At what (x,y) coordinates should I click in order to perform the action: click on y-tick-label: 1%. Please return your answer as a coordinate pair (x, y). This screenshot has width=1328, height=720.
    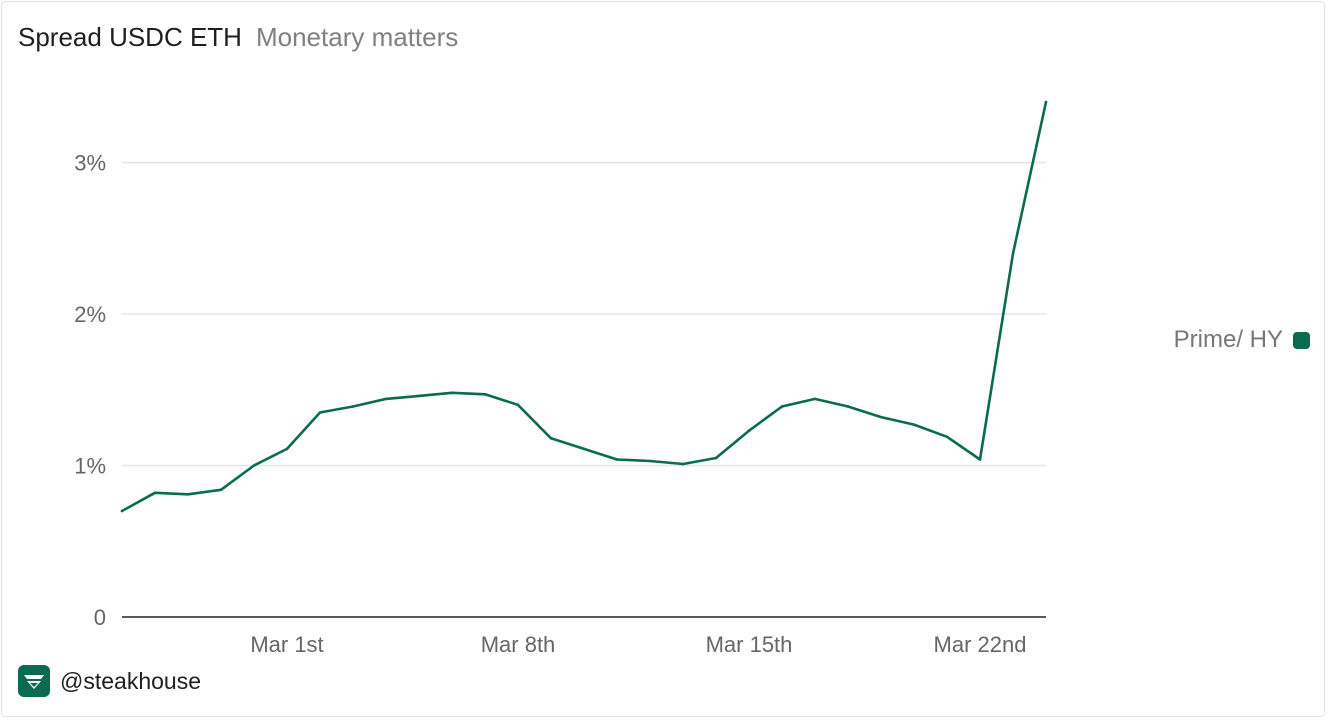
    Looking at the image, I should click on (90, 466).